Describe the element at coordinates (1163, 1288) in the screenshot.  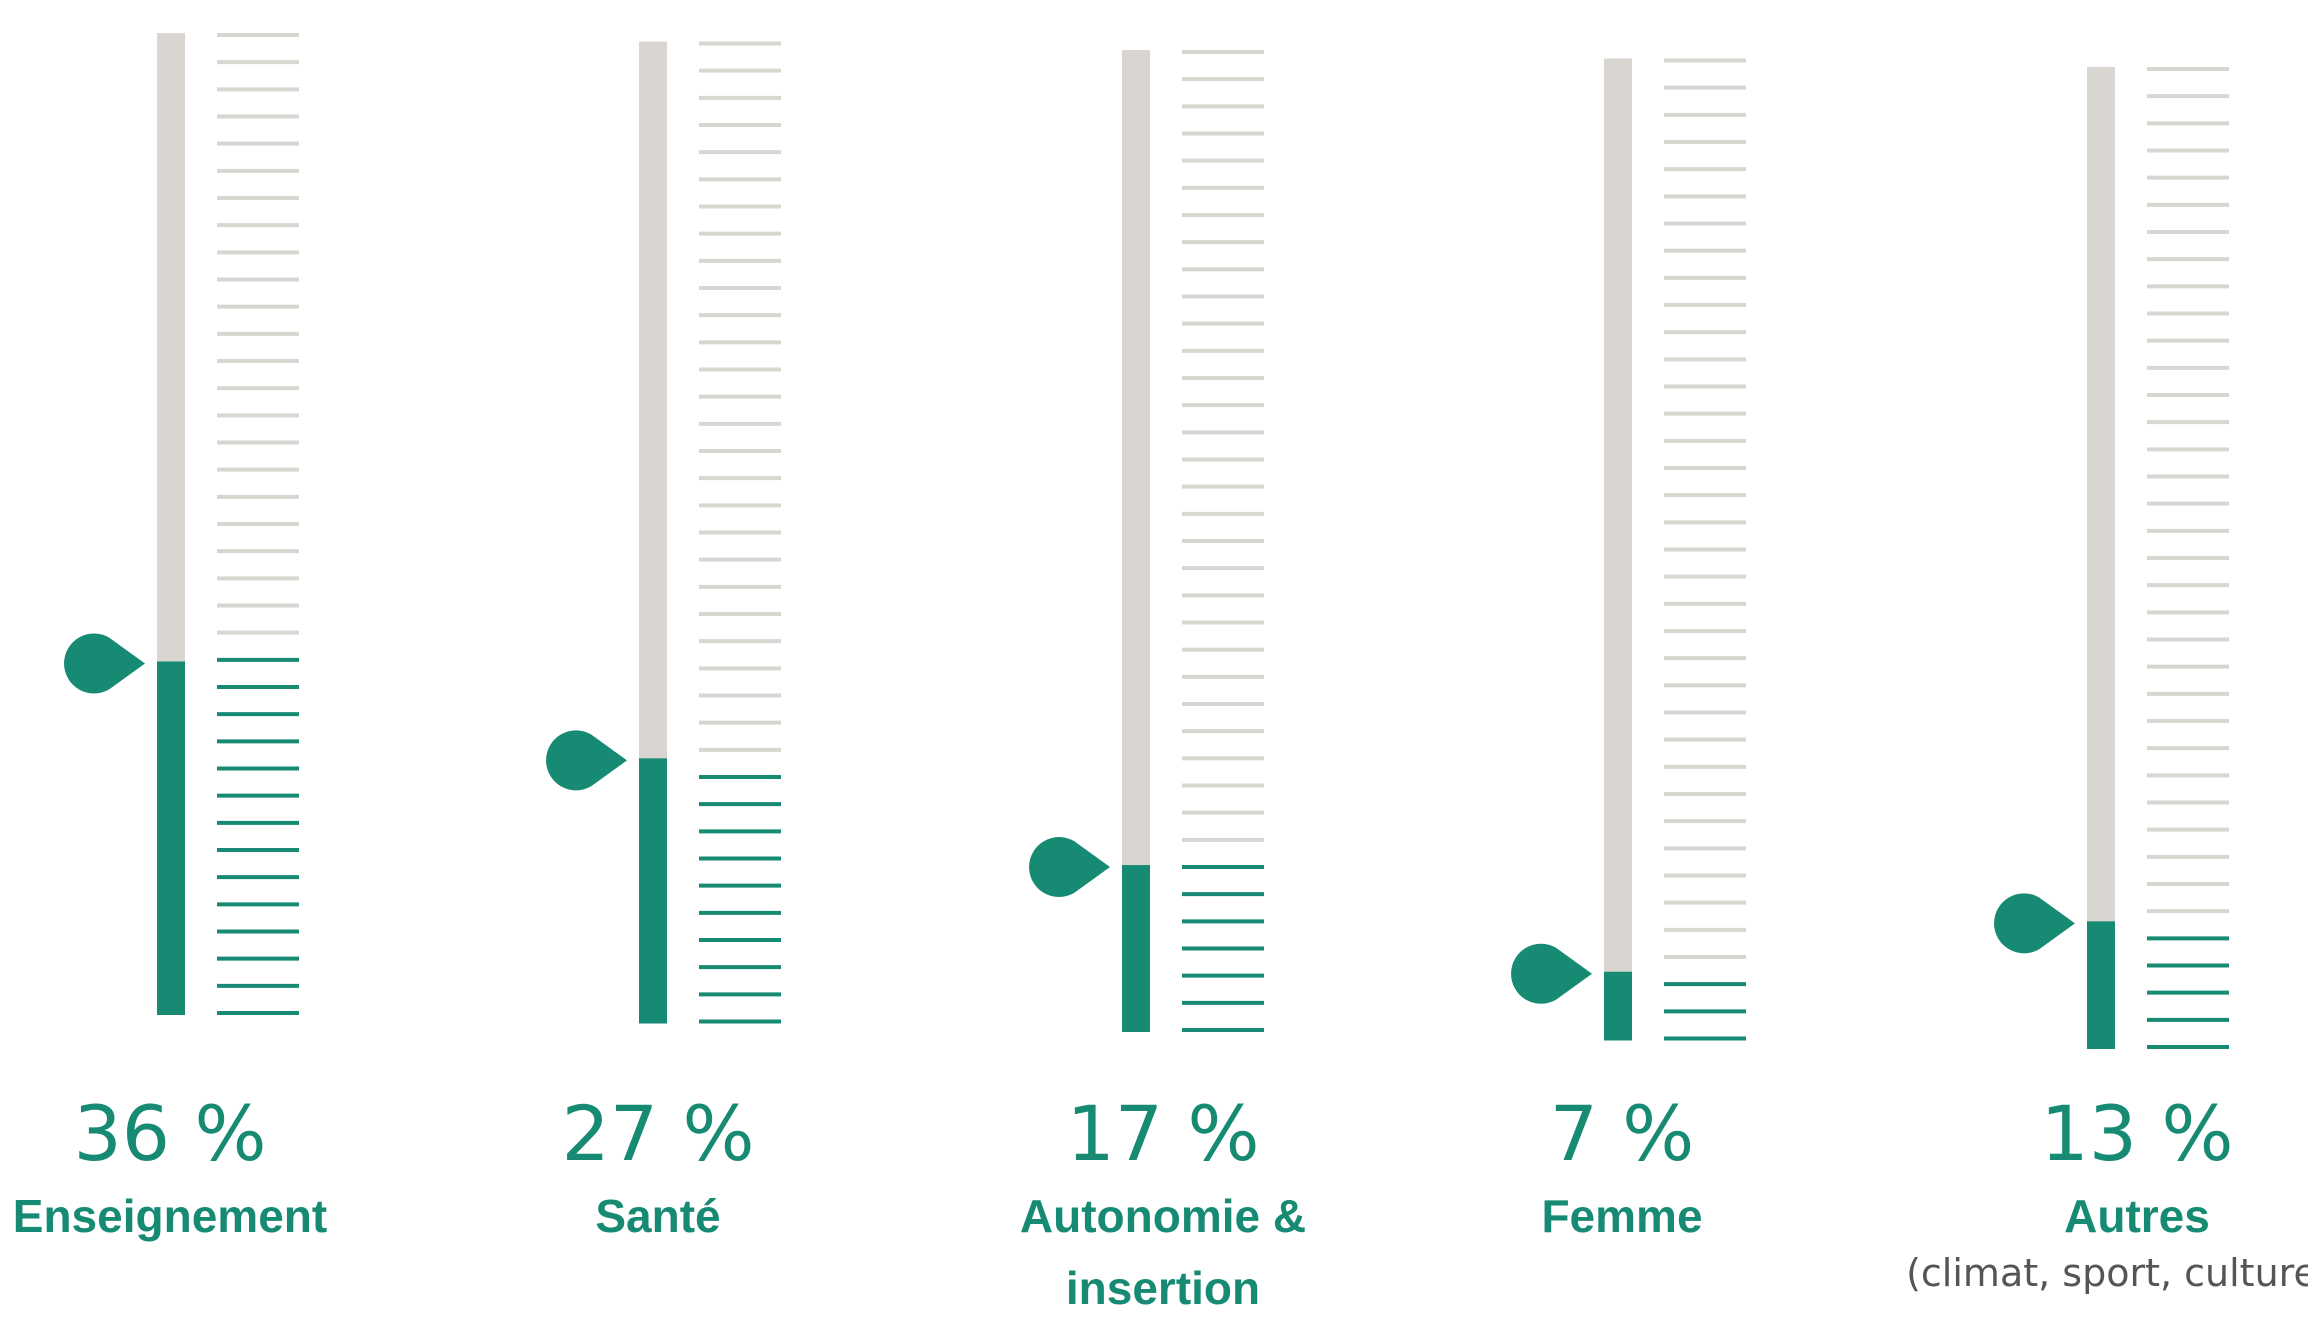
I see `category-label-2: insertion` at that location.